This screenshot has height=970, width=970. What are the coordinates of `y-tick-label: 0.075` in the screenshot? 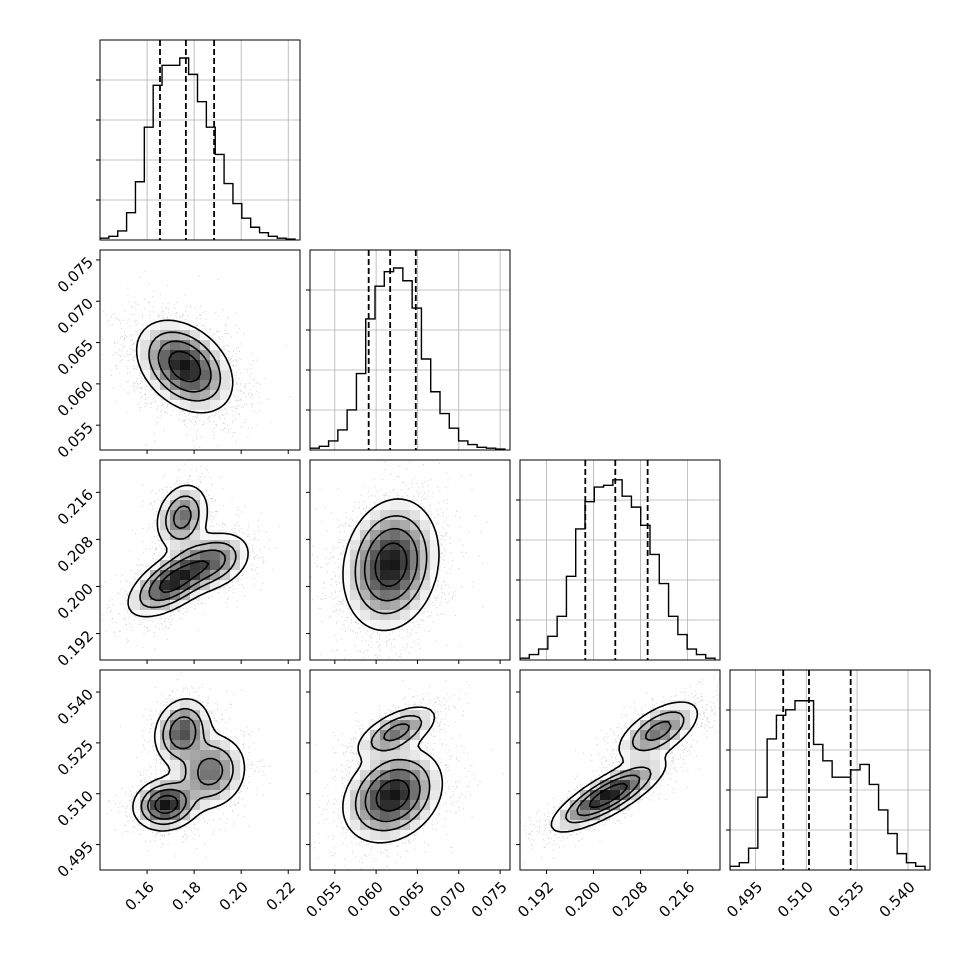 It's located at (75, 274).